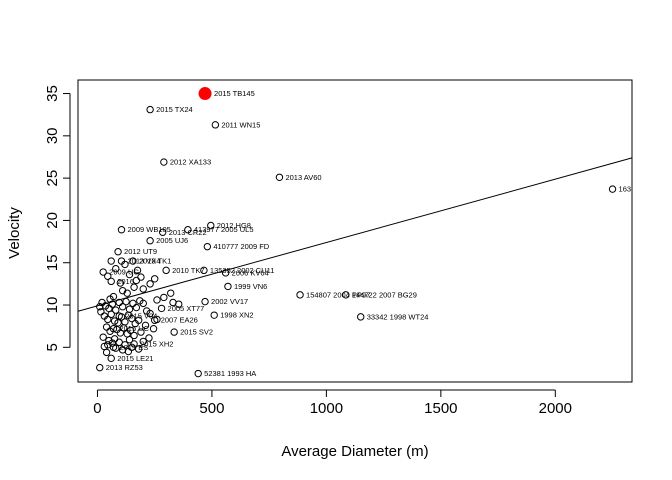 This screenshot has width=672, height=480. What do you see at coordinates (124, 272) in the screenshot?
I see `point-label: 2009 UG` at bounding box center [124, 272].